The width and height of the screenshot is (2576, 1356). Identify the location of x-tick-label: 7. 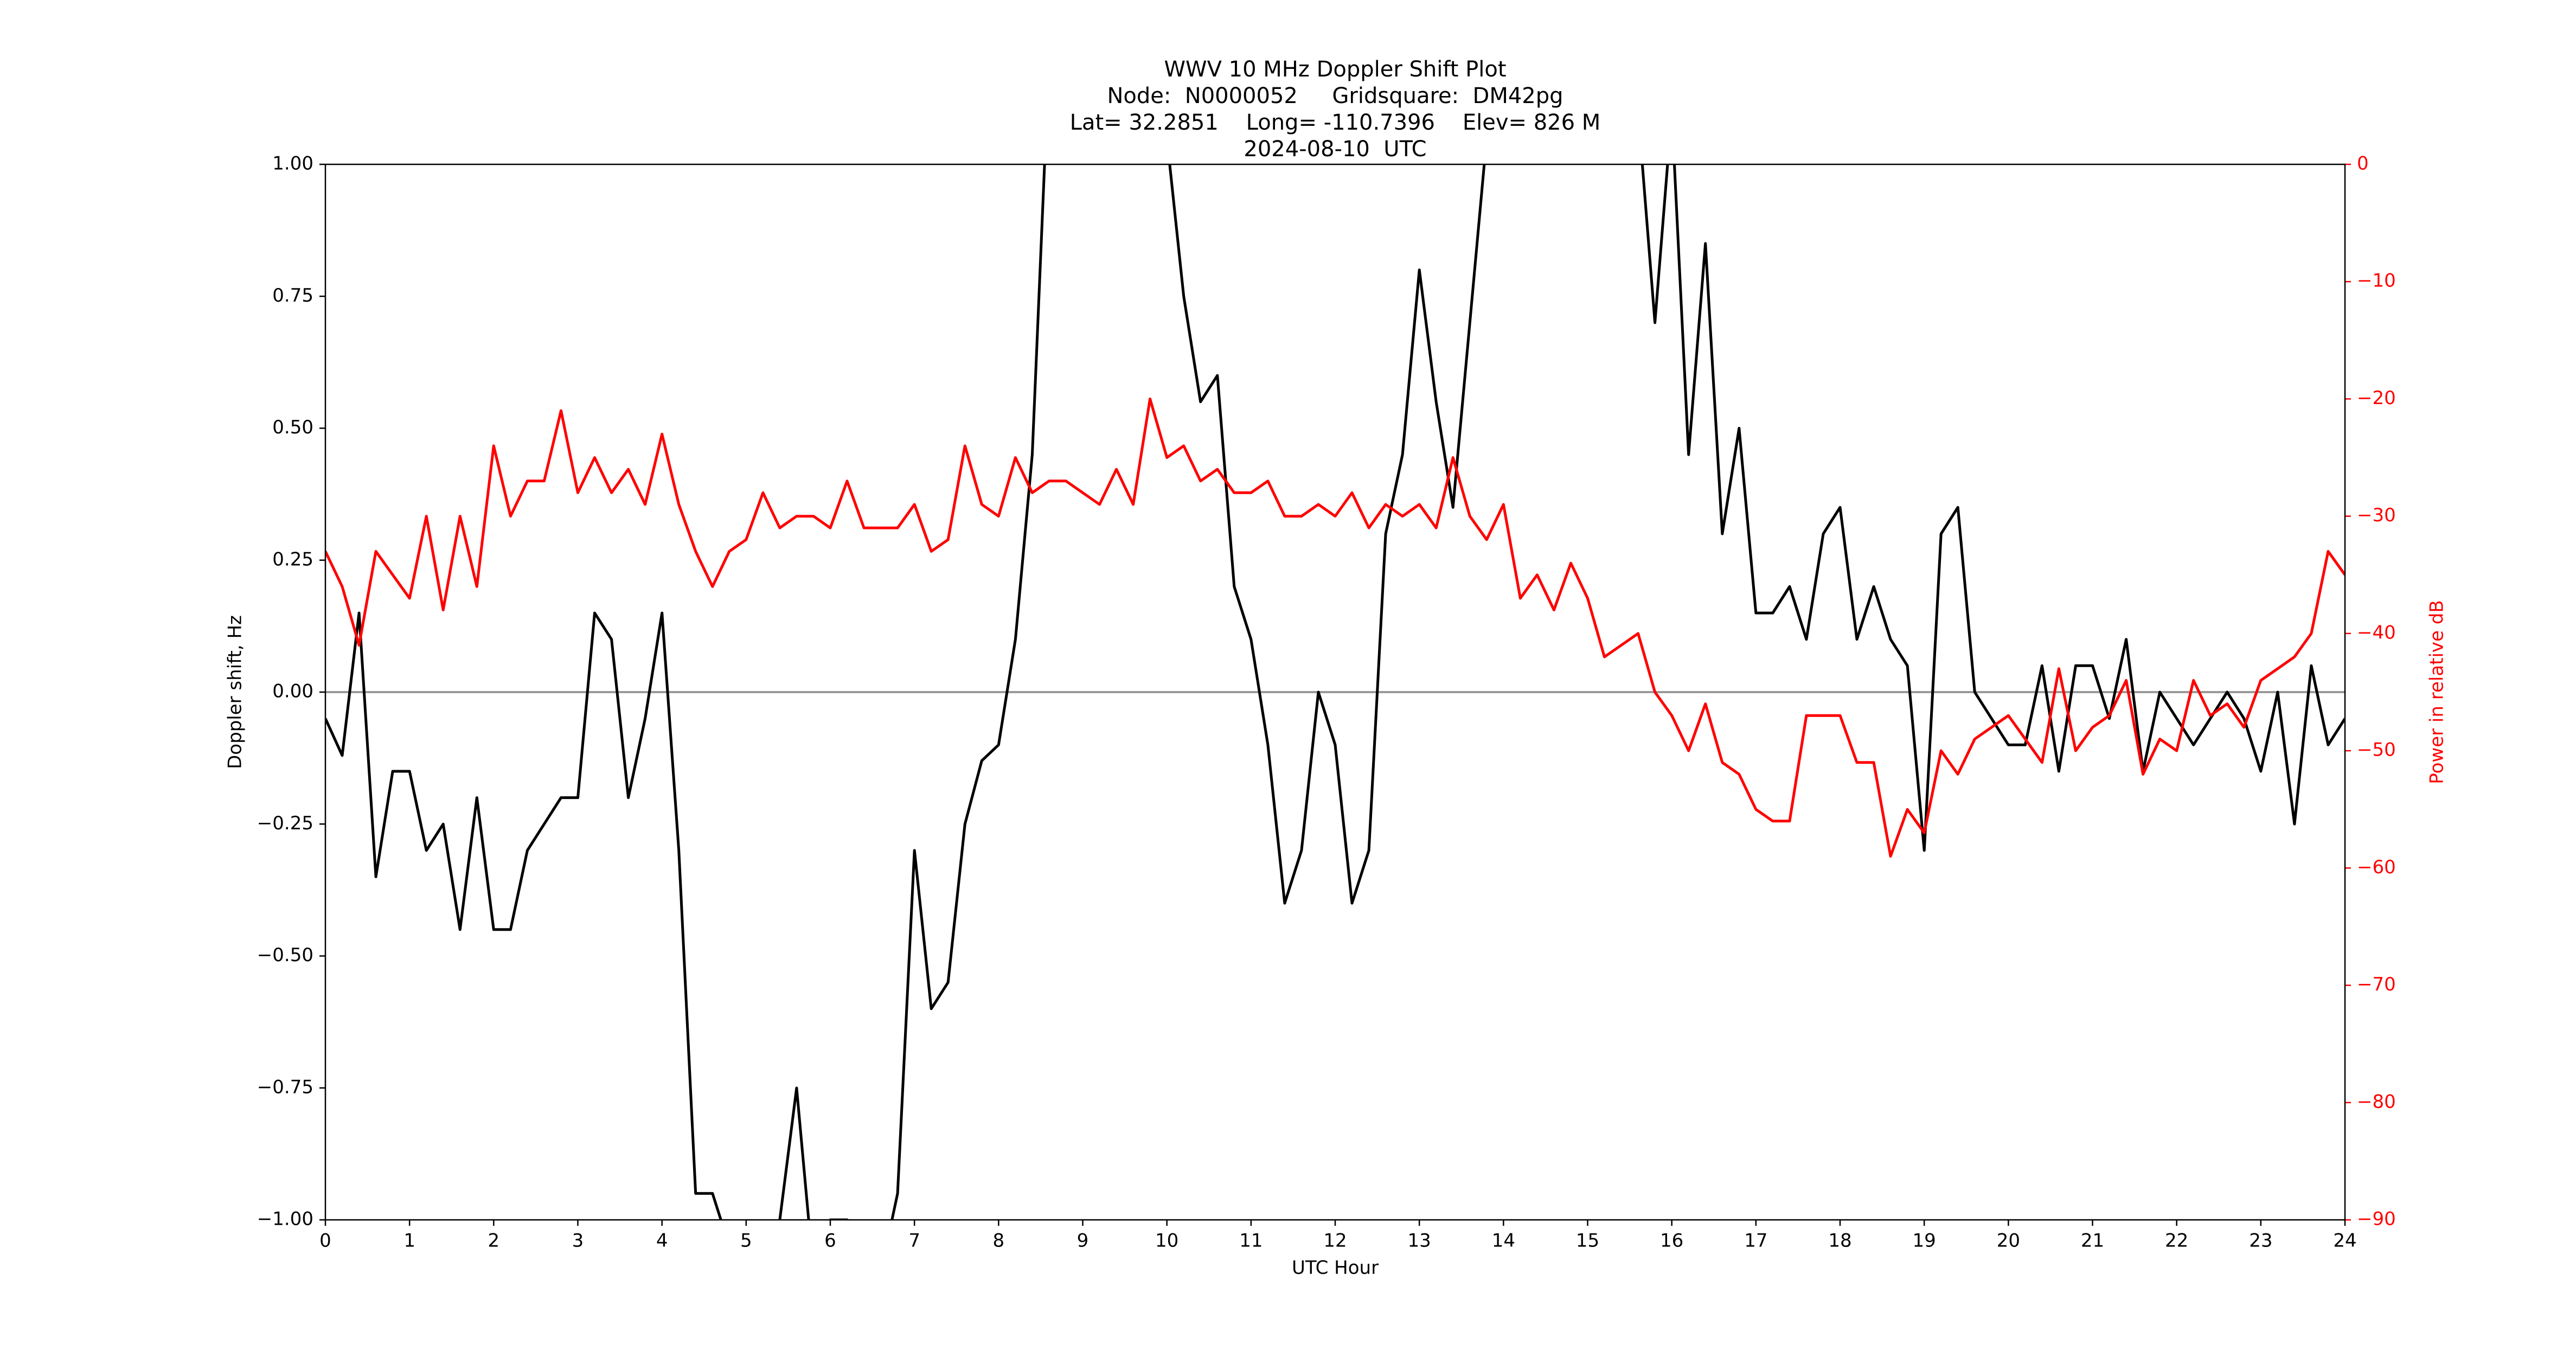
(914, 1241).